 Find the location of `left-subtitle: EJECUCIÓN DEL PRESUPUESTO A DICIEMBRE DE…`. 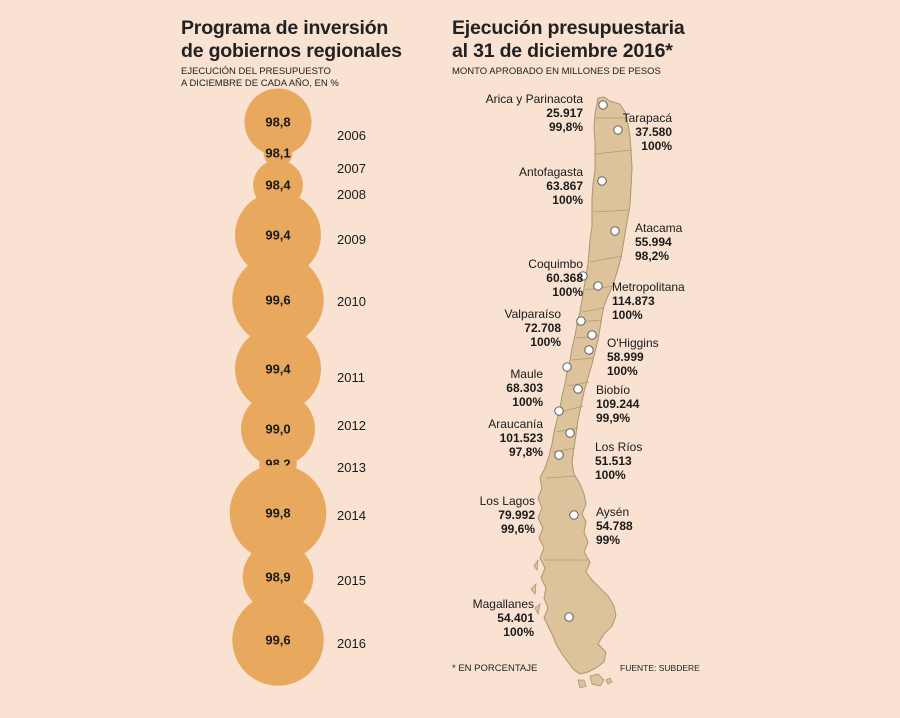

left-subtitle: EJECUCIÓN DEL PRESUPUESTO A DICIEMBRE DE… is located at coordinates (260, 78).